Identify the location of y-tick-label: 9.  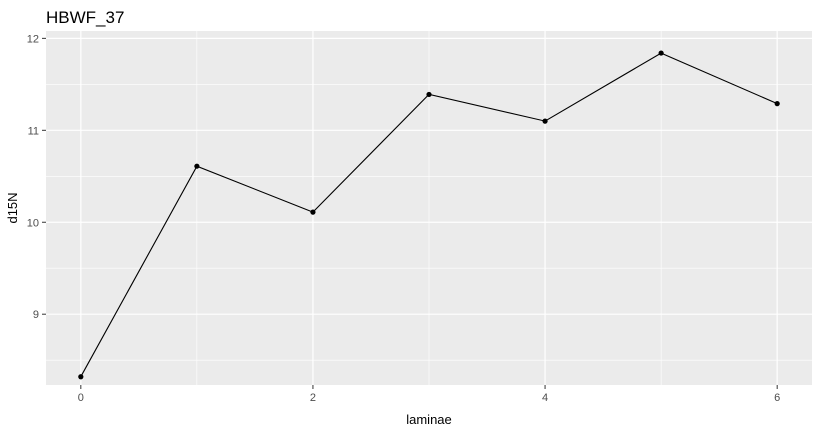
(36, 315).